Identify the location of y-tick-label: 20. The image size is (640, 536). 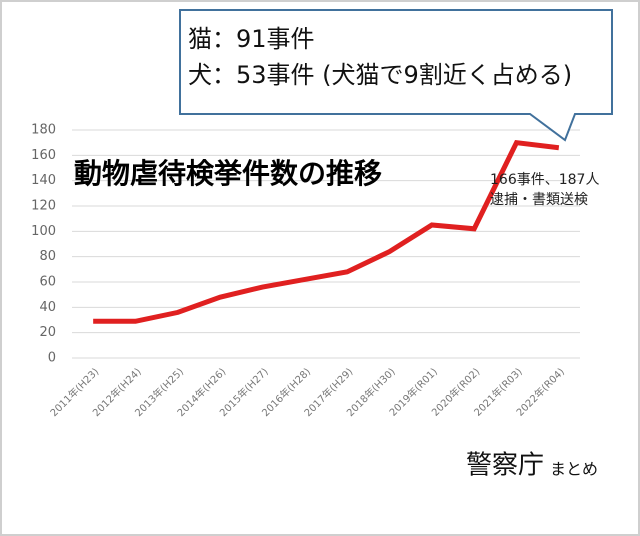
(47, 332).